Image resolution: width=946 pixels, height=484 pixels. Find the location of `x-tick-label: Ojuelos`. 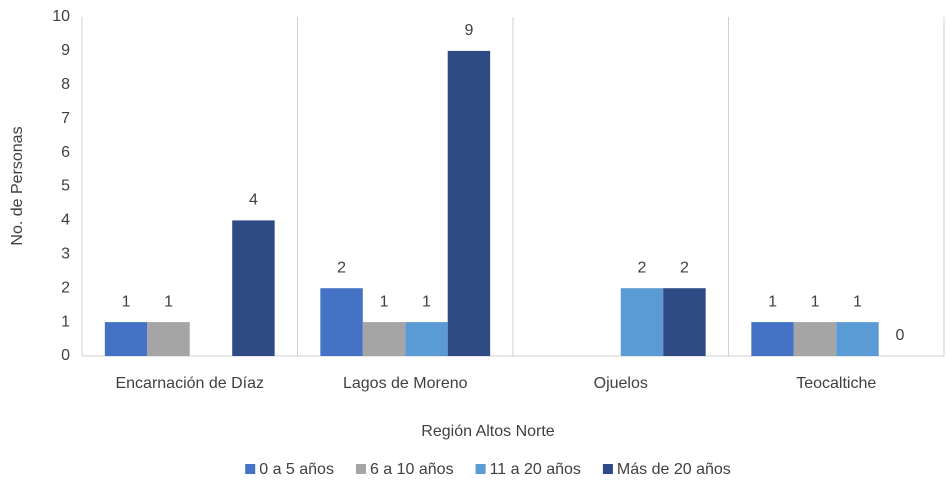

x-tick-label: Ojuelos is located at coordinates (621, 383).